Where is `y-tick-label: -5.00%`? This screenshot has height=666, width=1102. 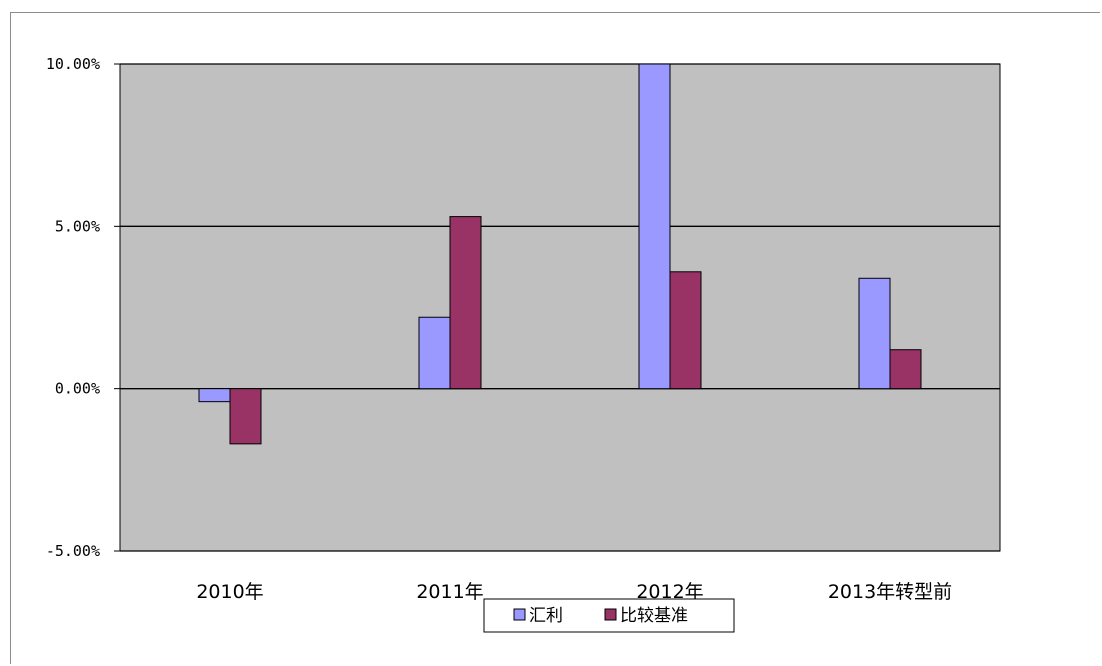 y-tick-label: -5.00% is located at coordinates (73, 551).